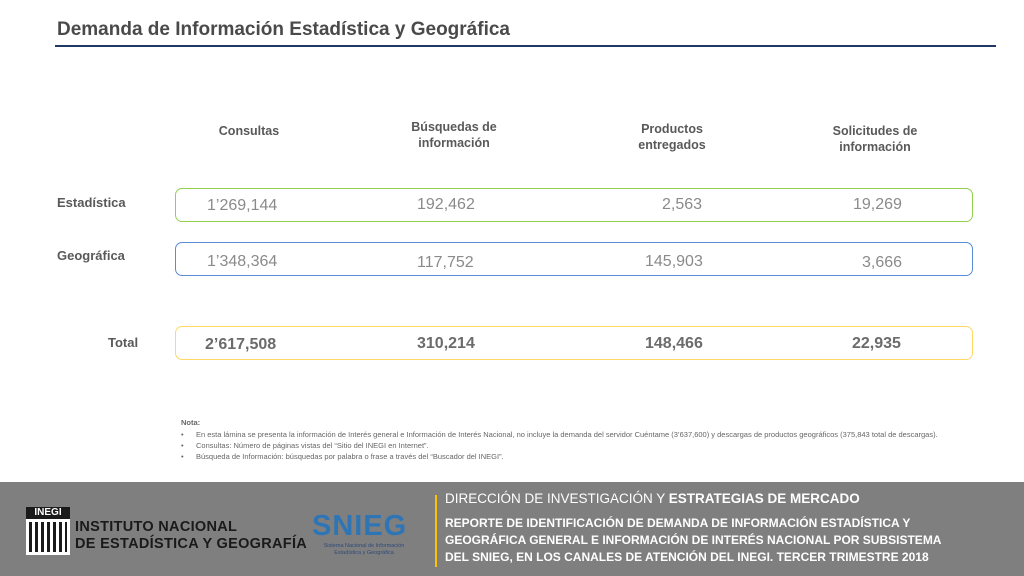 Image resolution: width=1024 pixels, height=576 pixels. What do you see at coordinates (360, 526) in the screenshot?
I see `snieg-wordmark: SNIEG` at bounding box center [360, 526].